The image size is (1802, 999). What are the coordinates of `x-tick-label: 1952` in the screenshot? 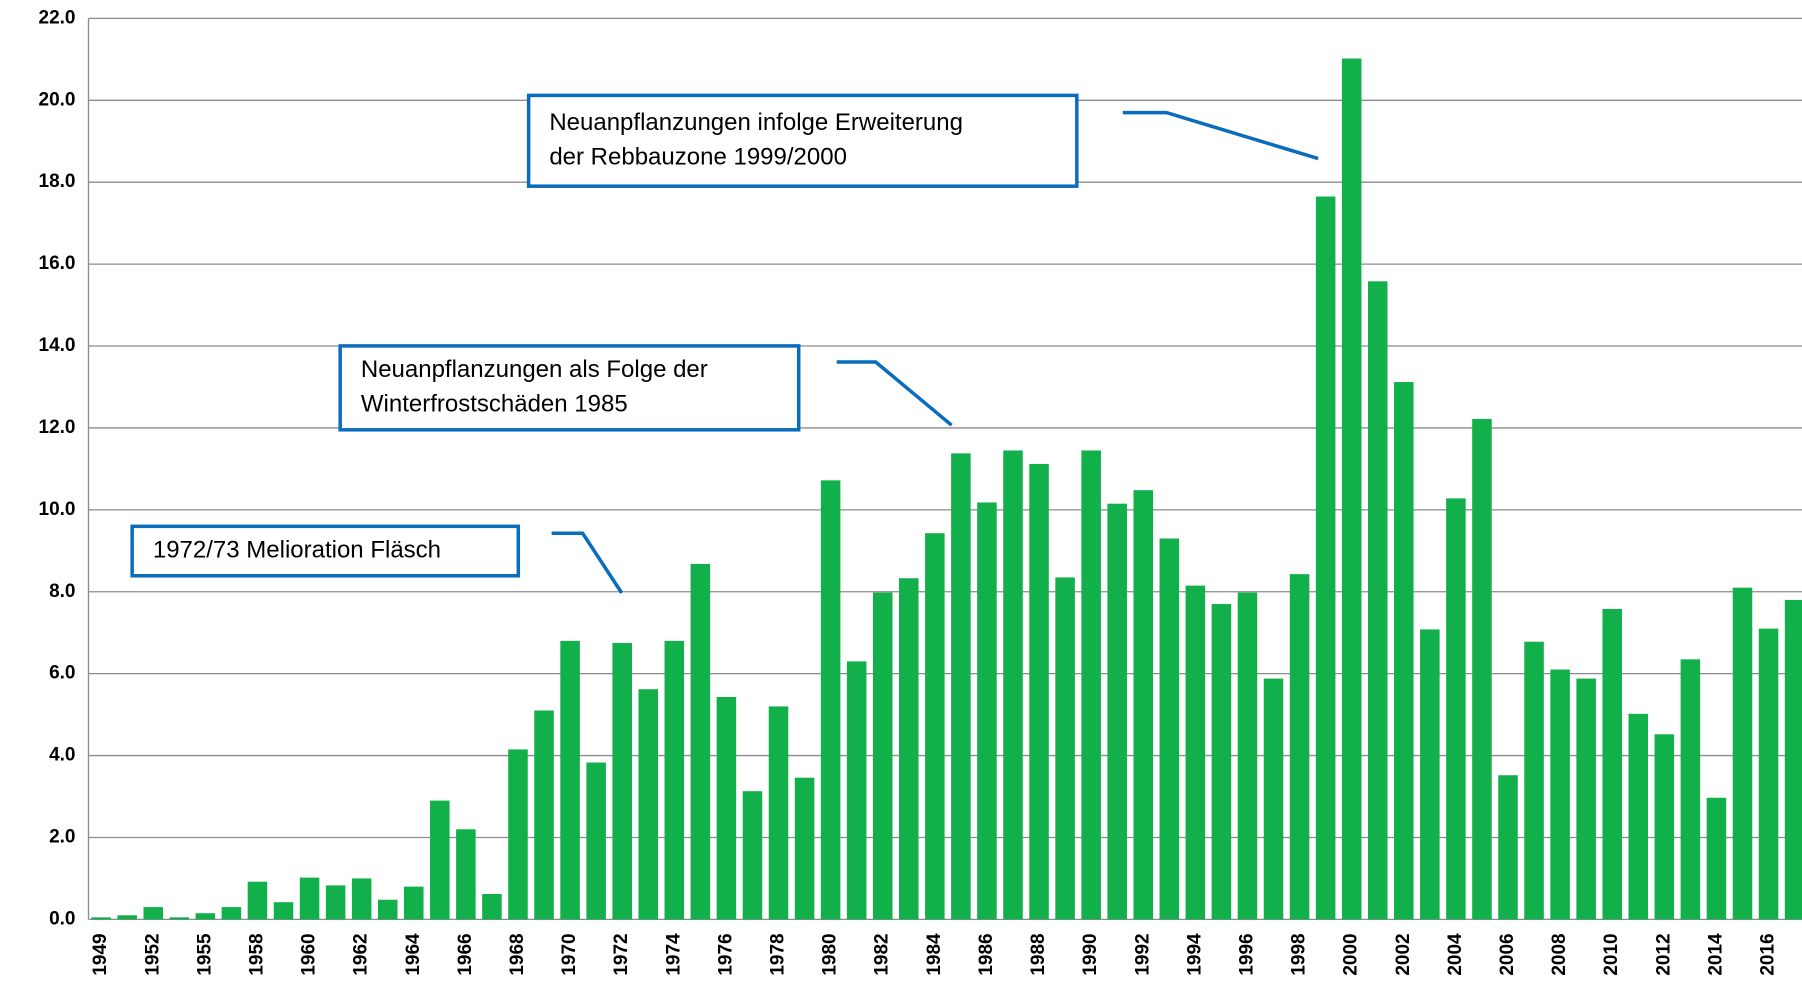 It's located at (152, 954).